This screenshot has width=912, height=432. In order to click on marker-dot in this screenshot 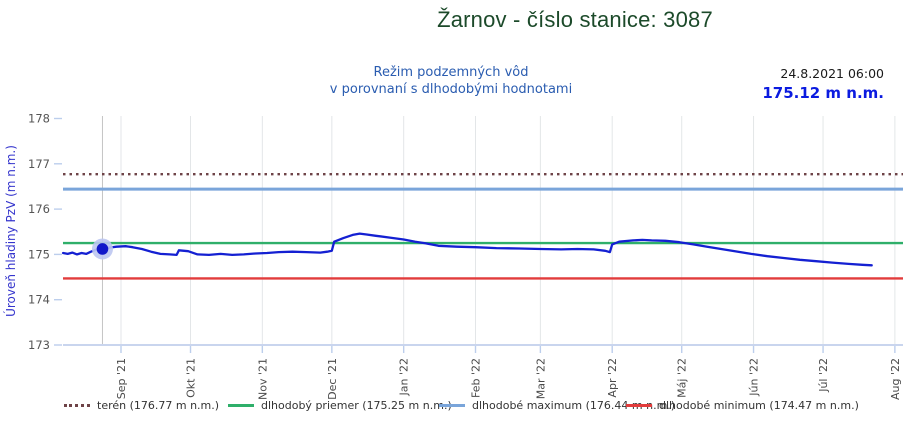, I will do `click(102, 249)`.